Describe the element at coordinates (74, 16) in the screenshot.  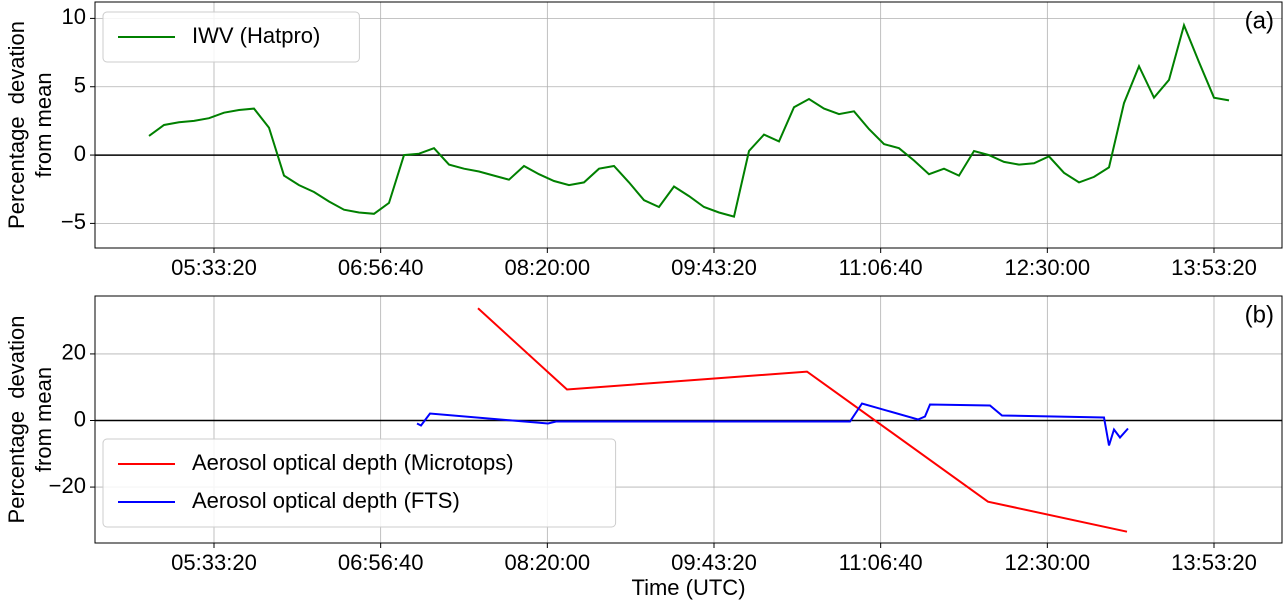
I see `y-tick-label: 10` at that location.